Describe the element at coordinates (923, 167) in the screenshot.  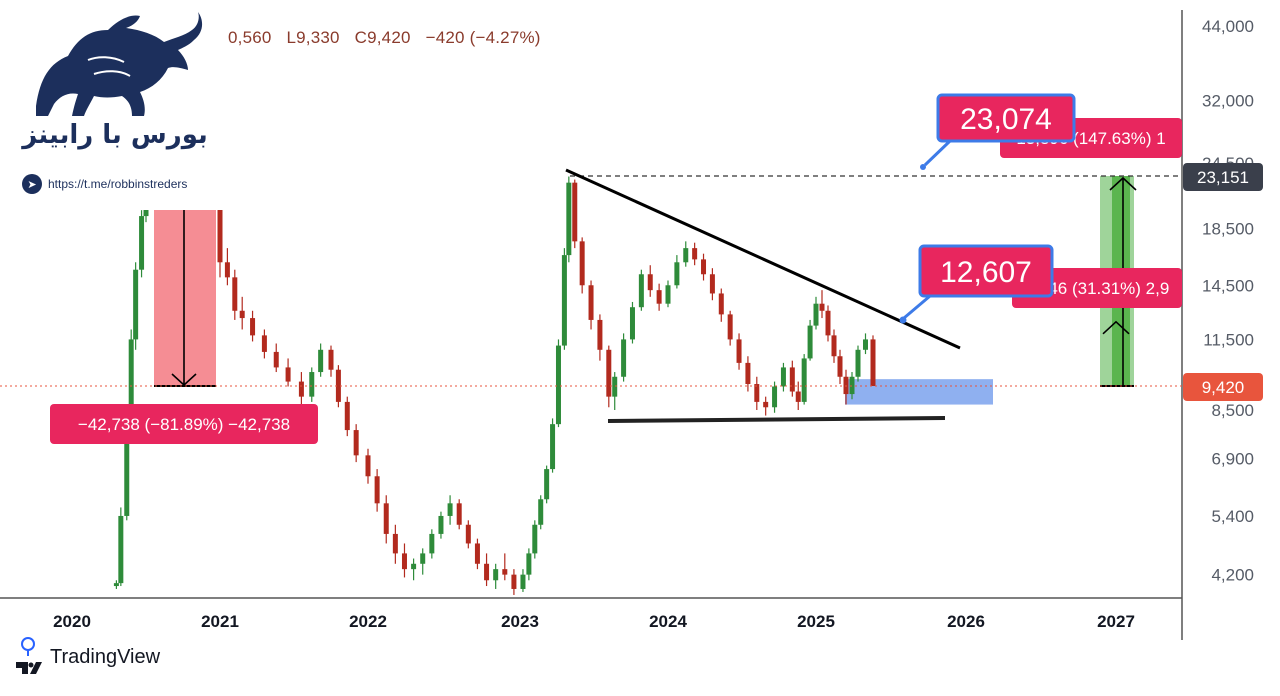
I see `top-badge-dot` at that location.